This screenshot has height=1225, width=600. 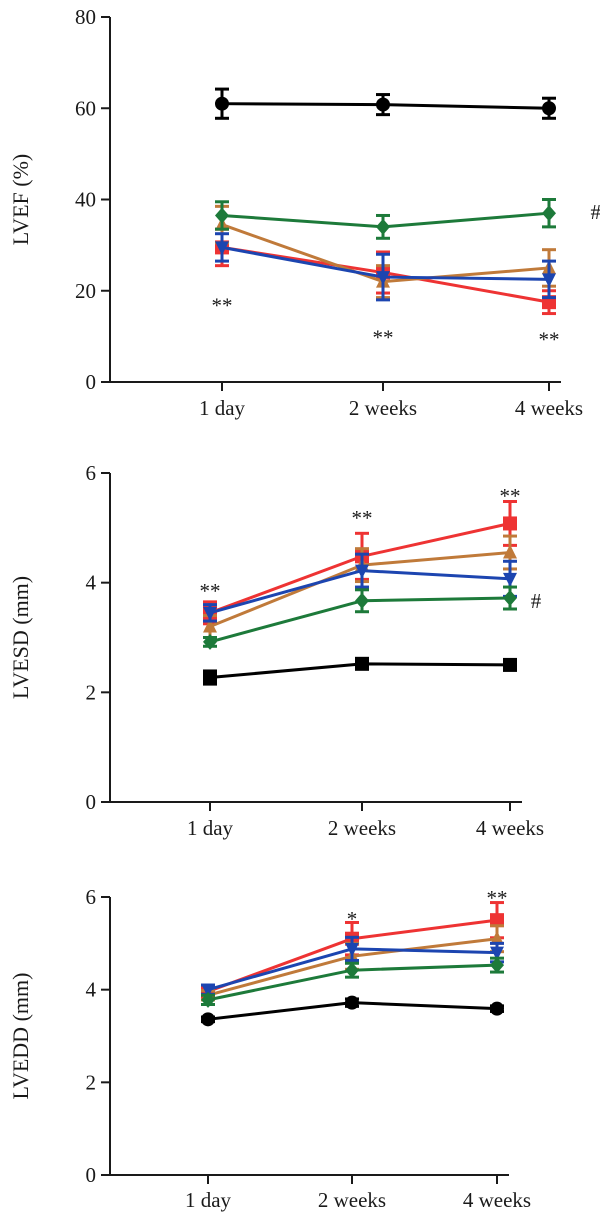 I want to click on significance-label: #, so click(x=536, y=601).